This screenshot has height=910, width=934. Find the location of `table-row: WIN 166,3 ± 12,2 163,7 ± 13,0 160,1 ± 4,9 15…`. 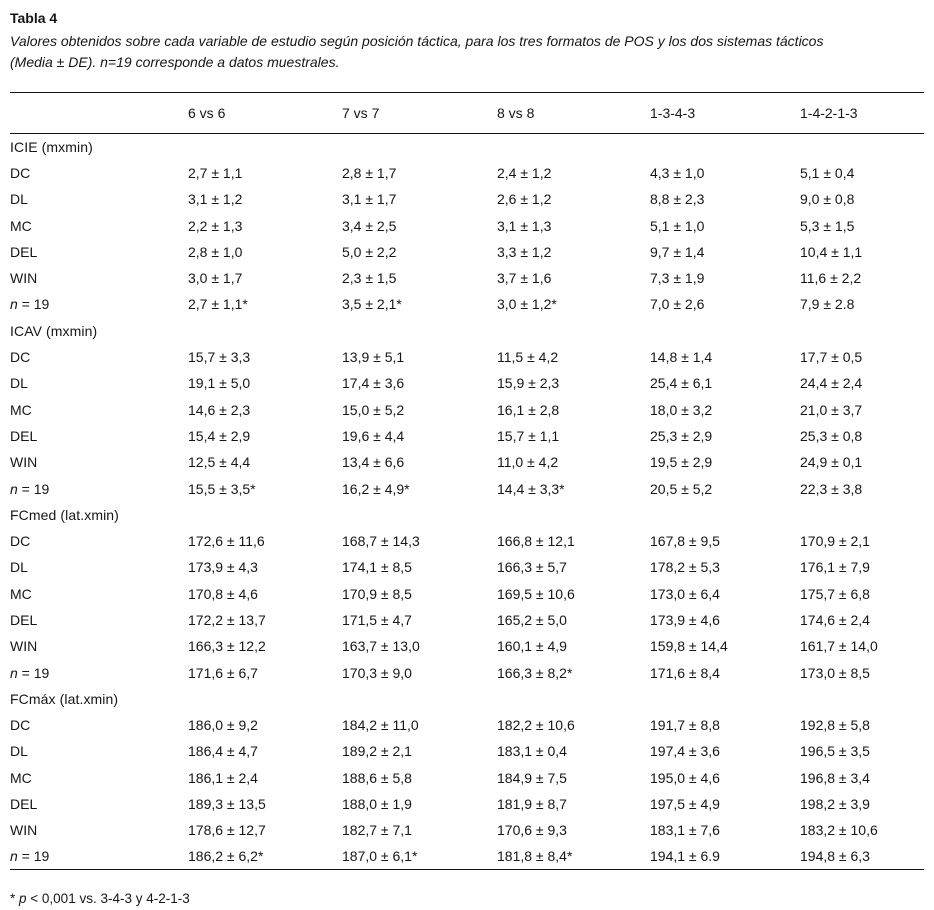

table-row: WIN 166,3 ± 12,2 163,7 ± 13,0 160,1 ± 4,9 15… is located at coordinates (467, 646).